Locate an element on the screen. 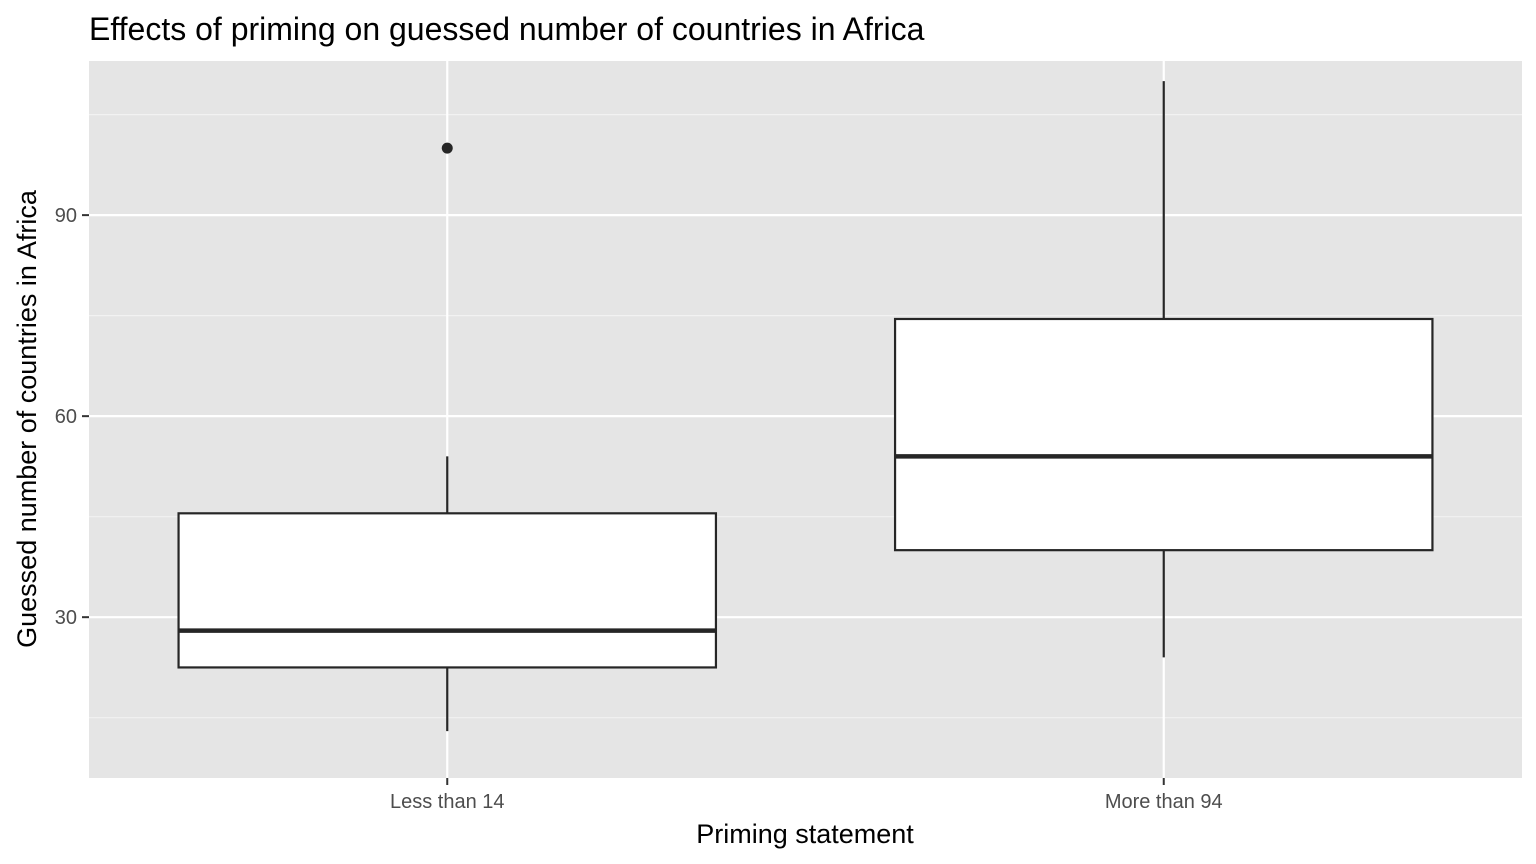  x-axis: Less than 14 More than 94 is located at coordinates (806, 795).